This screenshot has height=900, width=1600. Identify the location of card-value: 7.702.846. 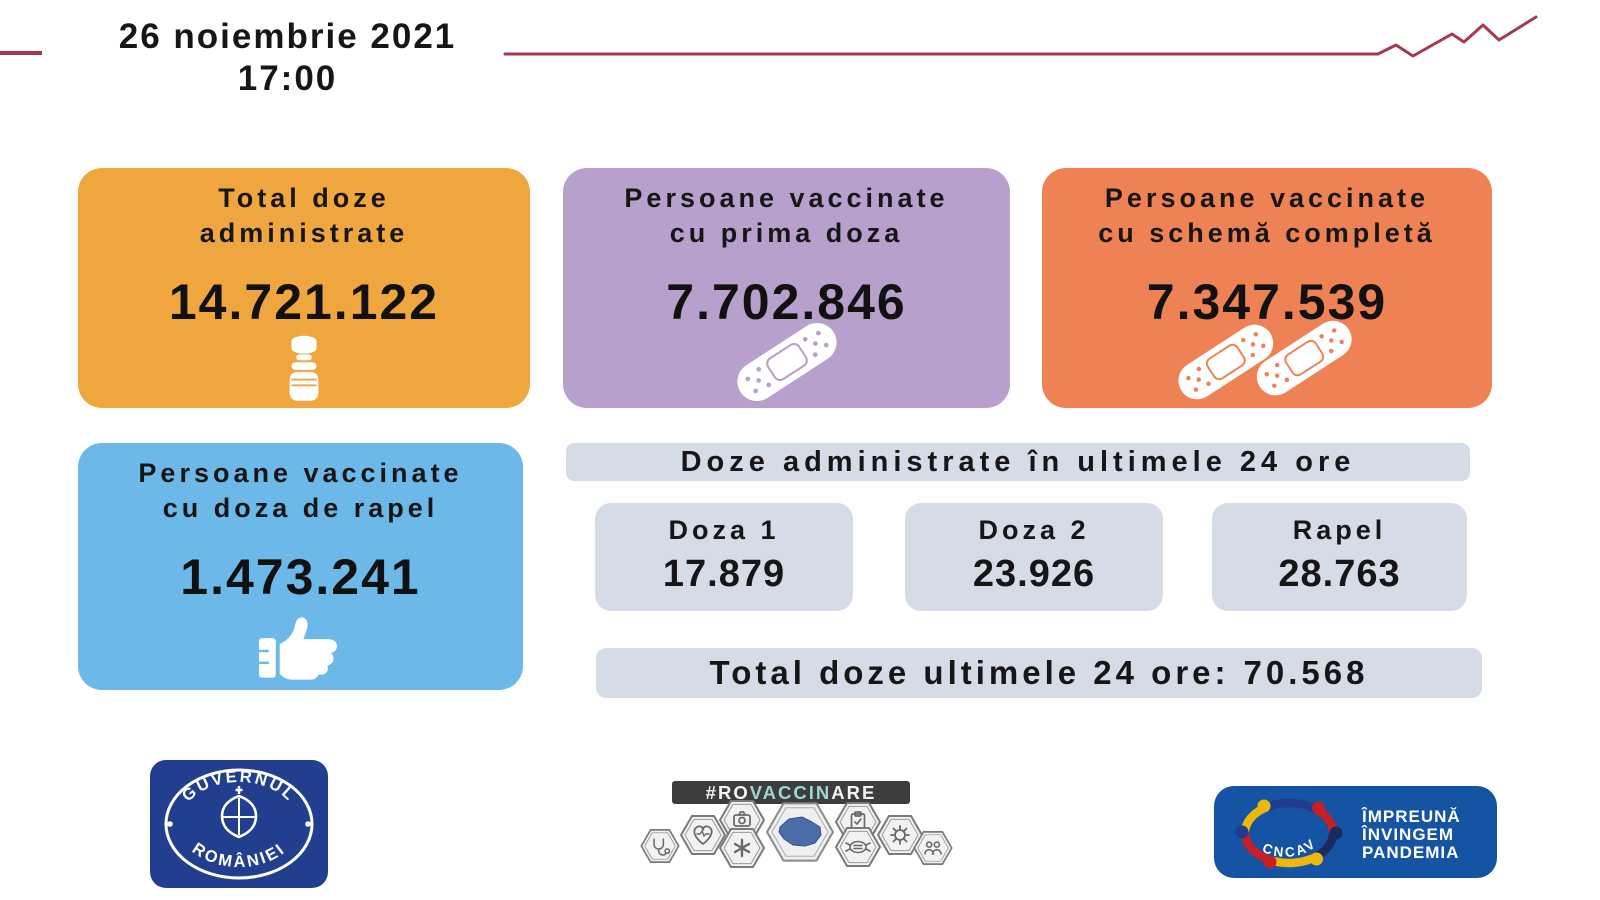
(786, 302).